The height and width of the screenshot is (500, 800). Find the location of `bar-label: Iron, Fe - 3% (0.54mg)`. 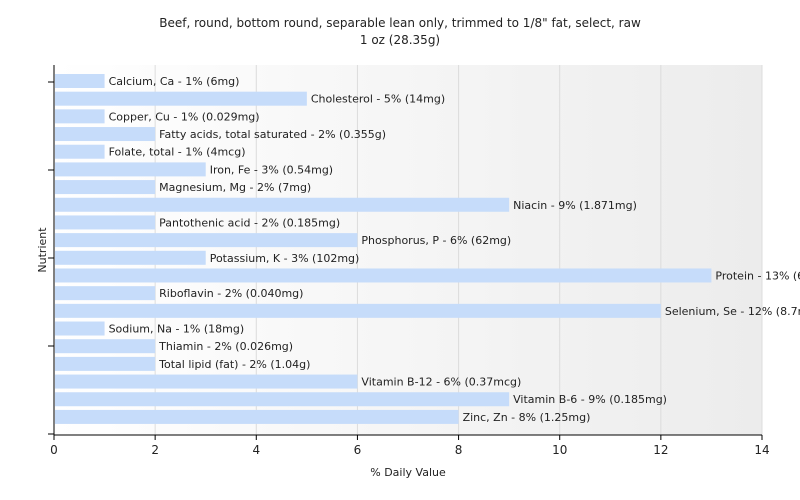

bar-label: Iron, Fe - 3% (0.54mg) is located at coordinates (271, 169).